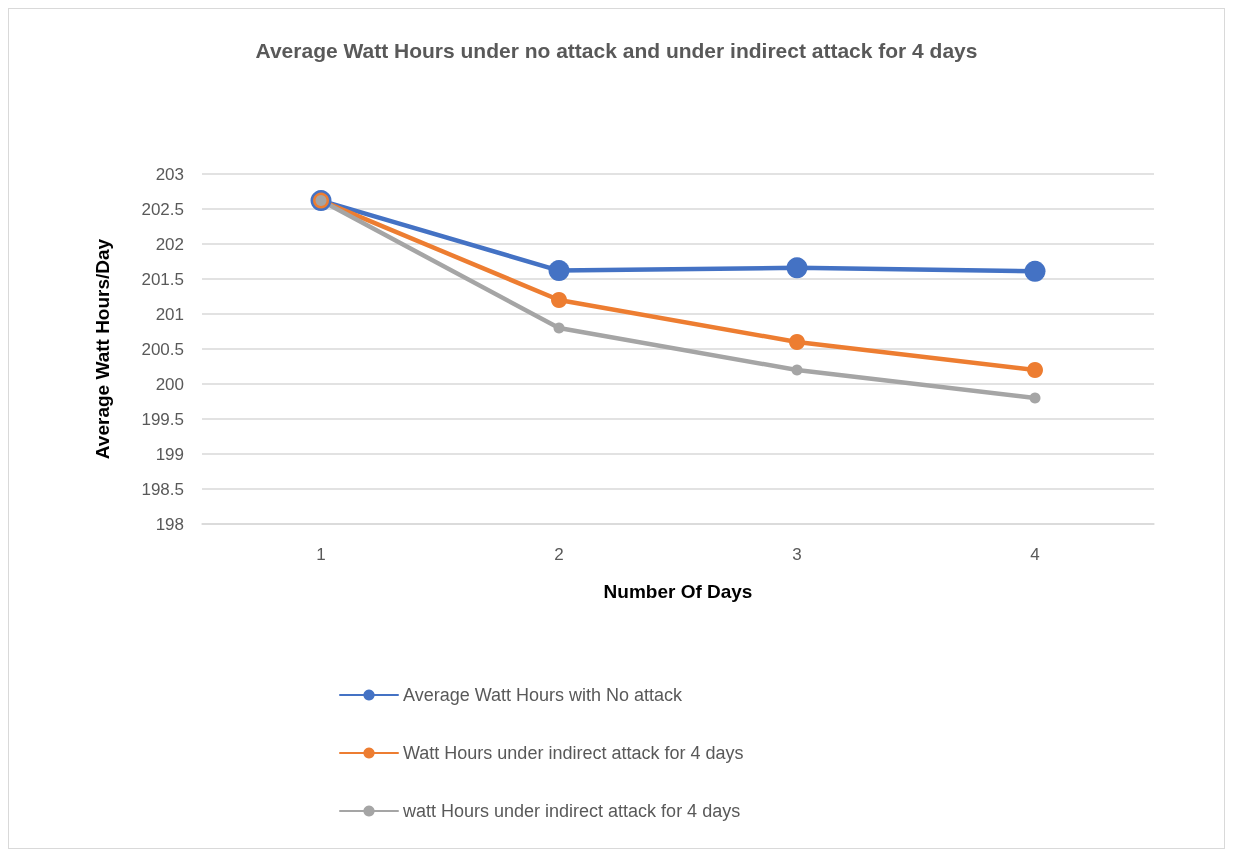  I want to click on y-tick-label: 202, so click(169, 244).